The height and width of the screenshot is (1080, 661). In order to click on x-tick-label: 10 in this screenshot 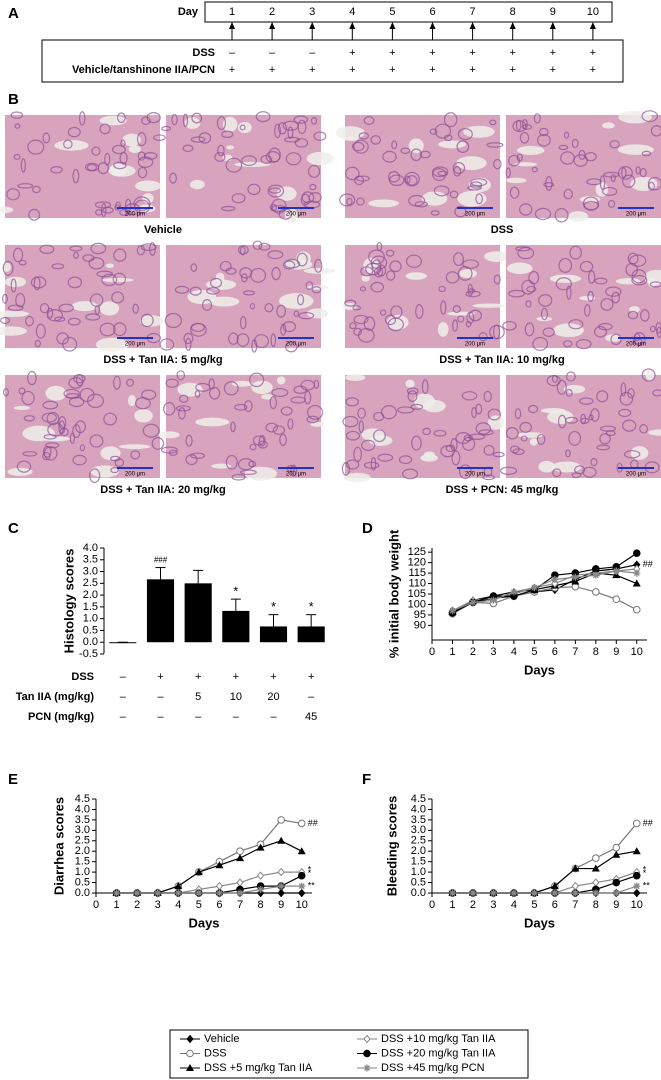, I will do `click(302, 905)`.